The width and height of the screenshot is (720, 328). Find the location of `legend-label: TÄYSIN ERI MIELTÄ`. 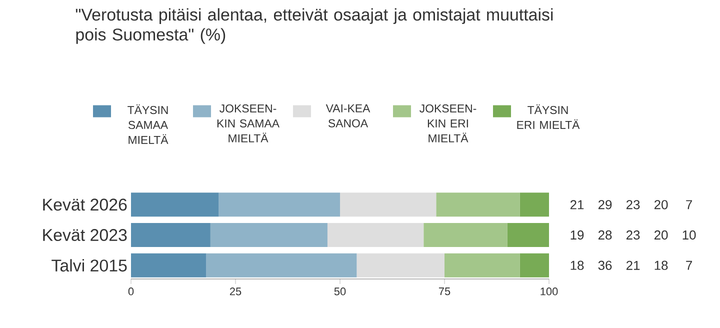

legend-label: TÄYSIN ERI MIELTÄ is located at coordinates (548, 116).